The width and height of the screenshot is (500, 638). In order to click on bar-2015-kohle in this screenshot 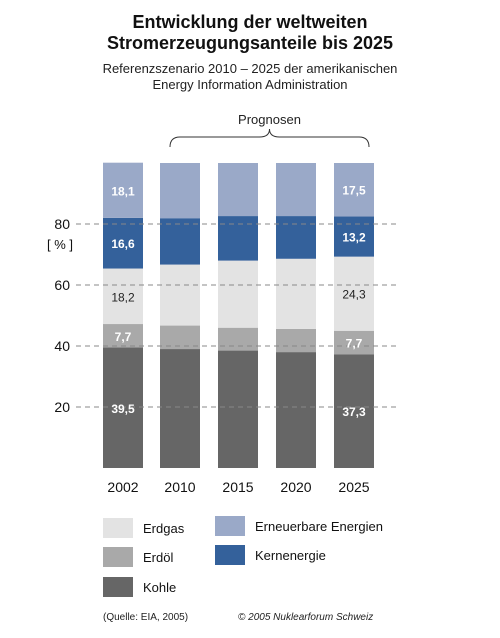, I will do `click(238, 409)`.